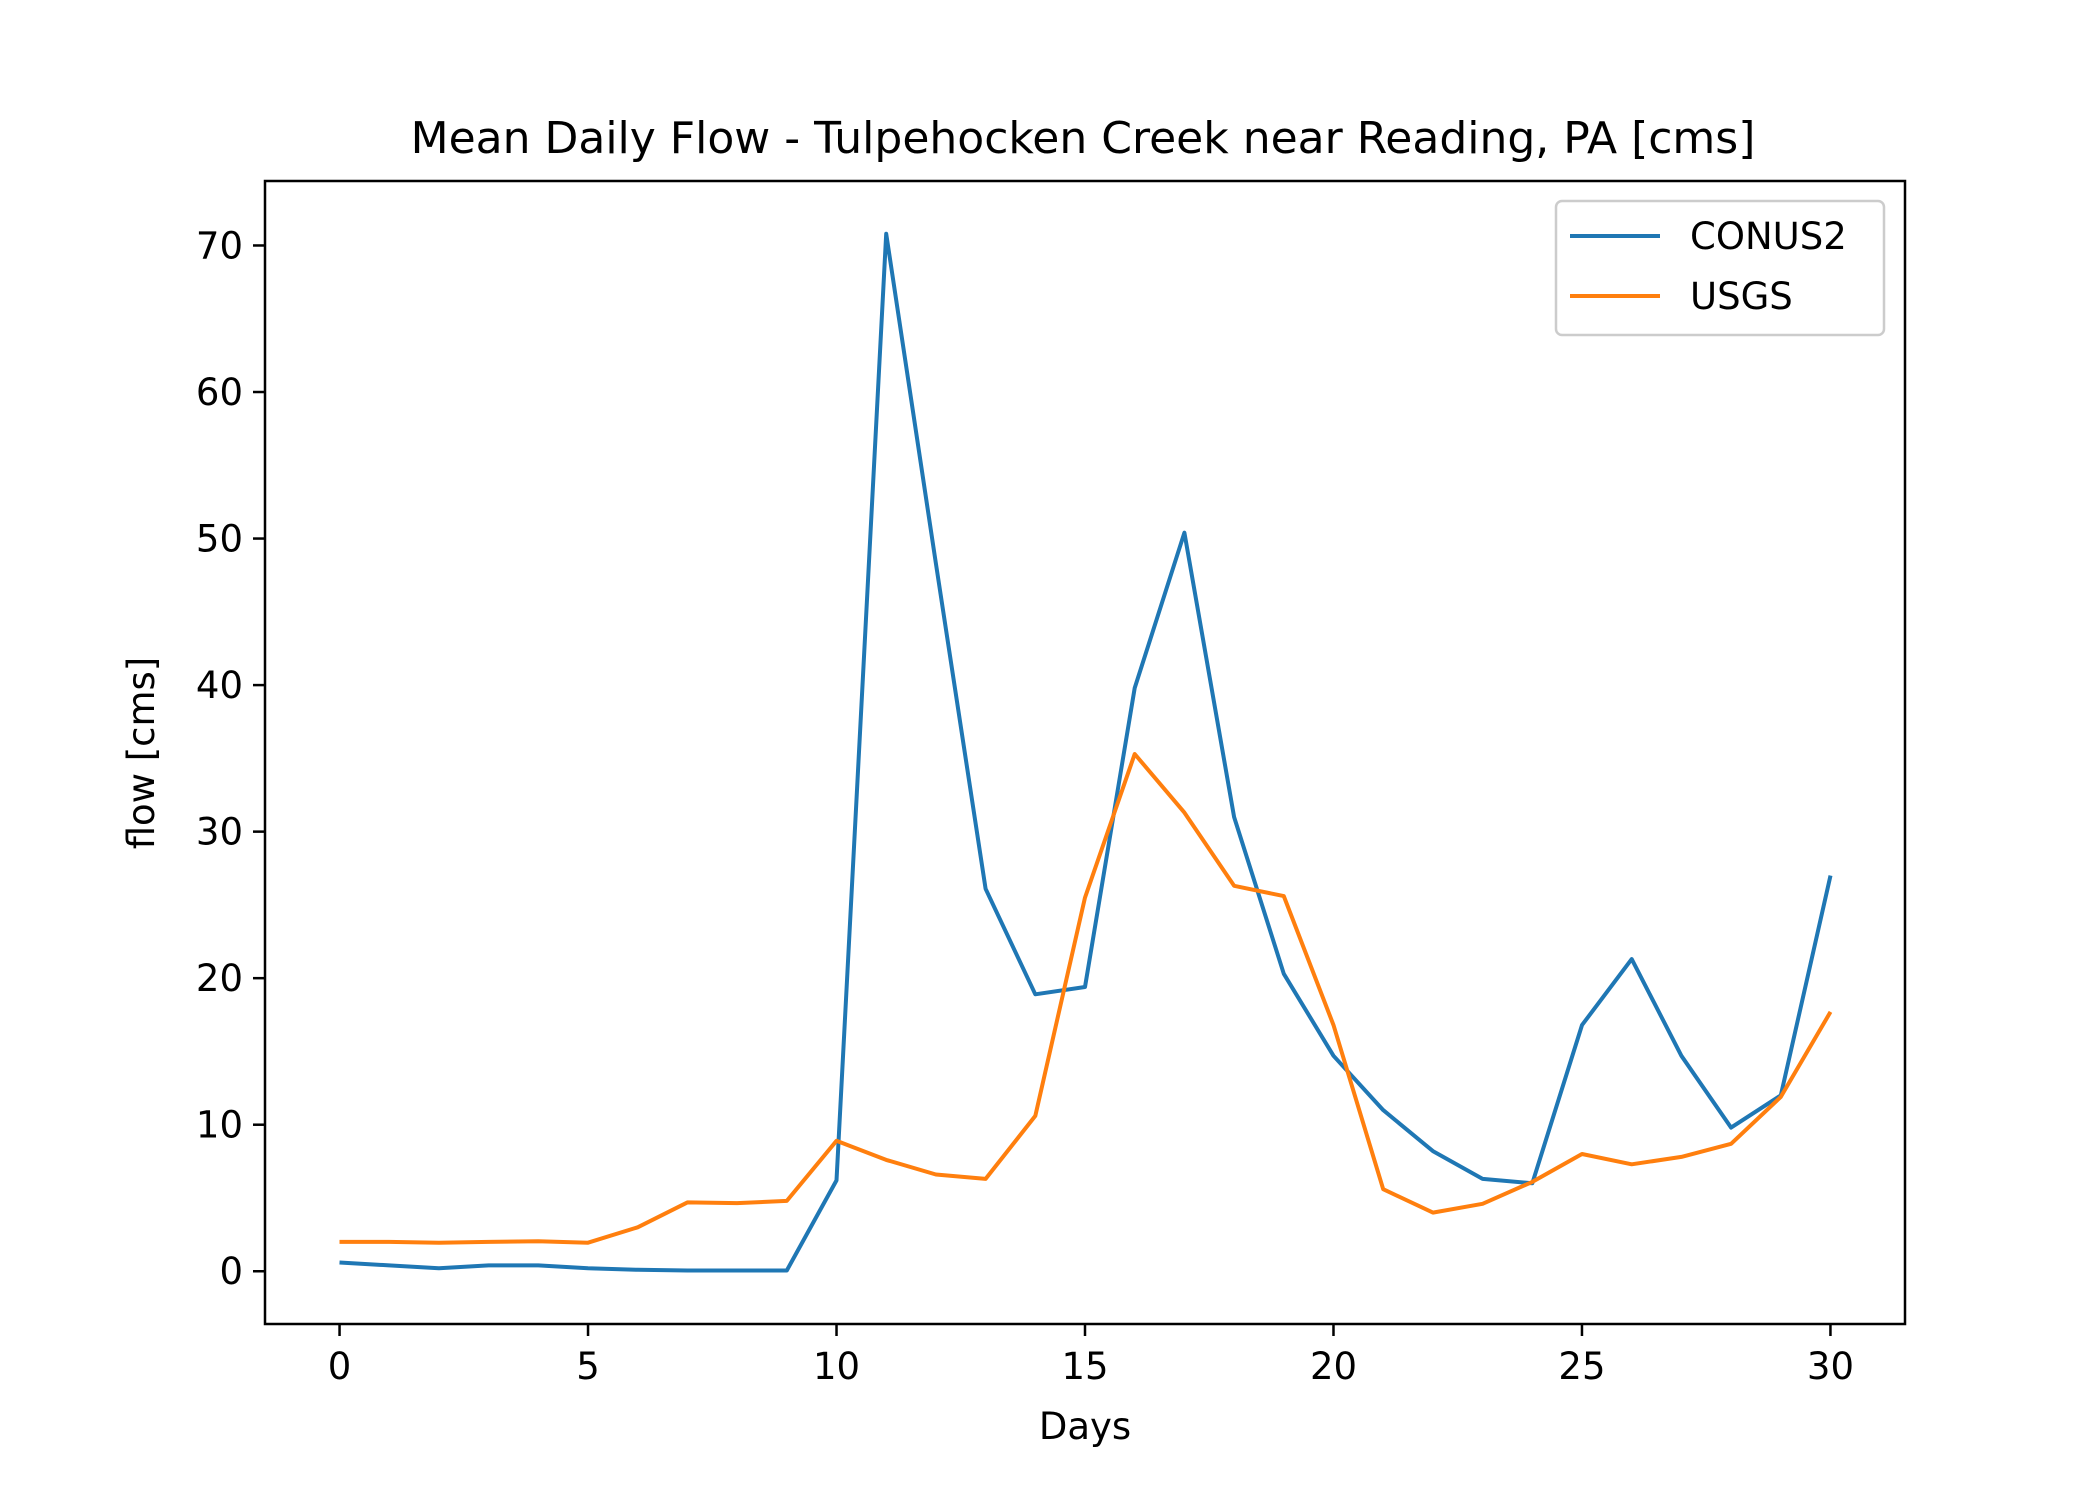 The height and width of the screenshot is (1500, 2100). Describe the element at coordinates (340, 1366) in the screenshot. I see `x-tick-label: 0` at that location.